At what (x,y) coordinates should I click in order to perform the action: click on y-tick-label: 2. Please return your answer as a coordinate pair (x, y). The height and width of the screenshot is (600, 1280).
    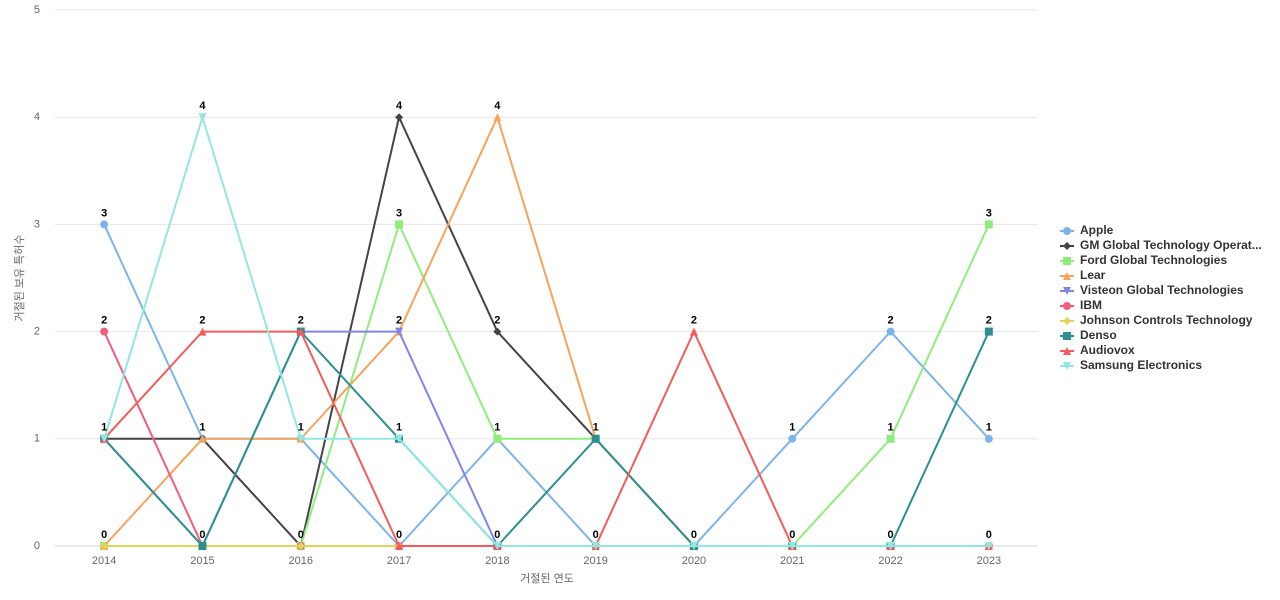
    Looking at the image, I should click on (37, 332).